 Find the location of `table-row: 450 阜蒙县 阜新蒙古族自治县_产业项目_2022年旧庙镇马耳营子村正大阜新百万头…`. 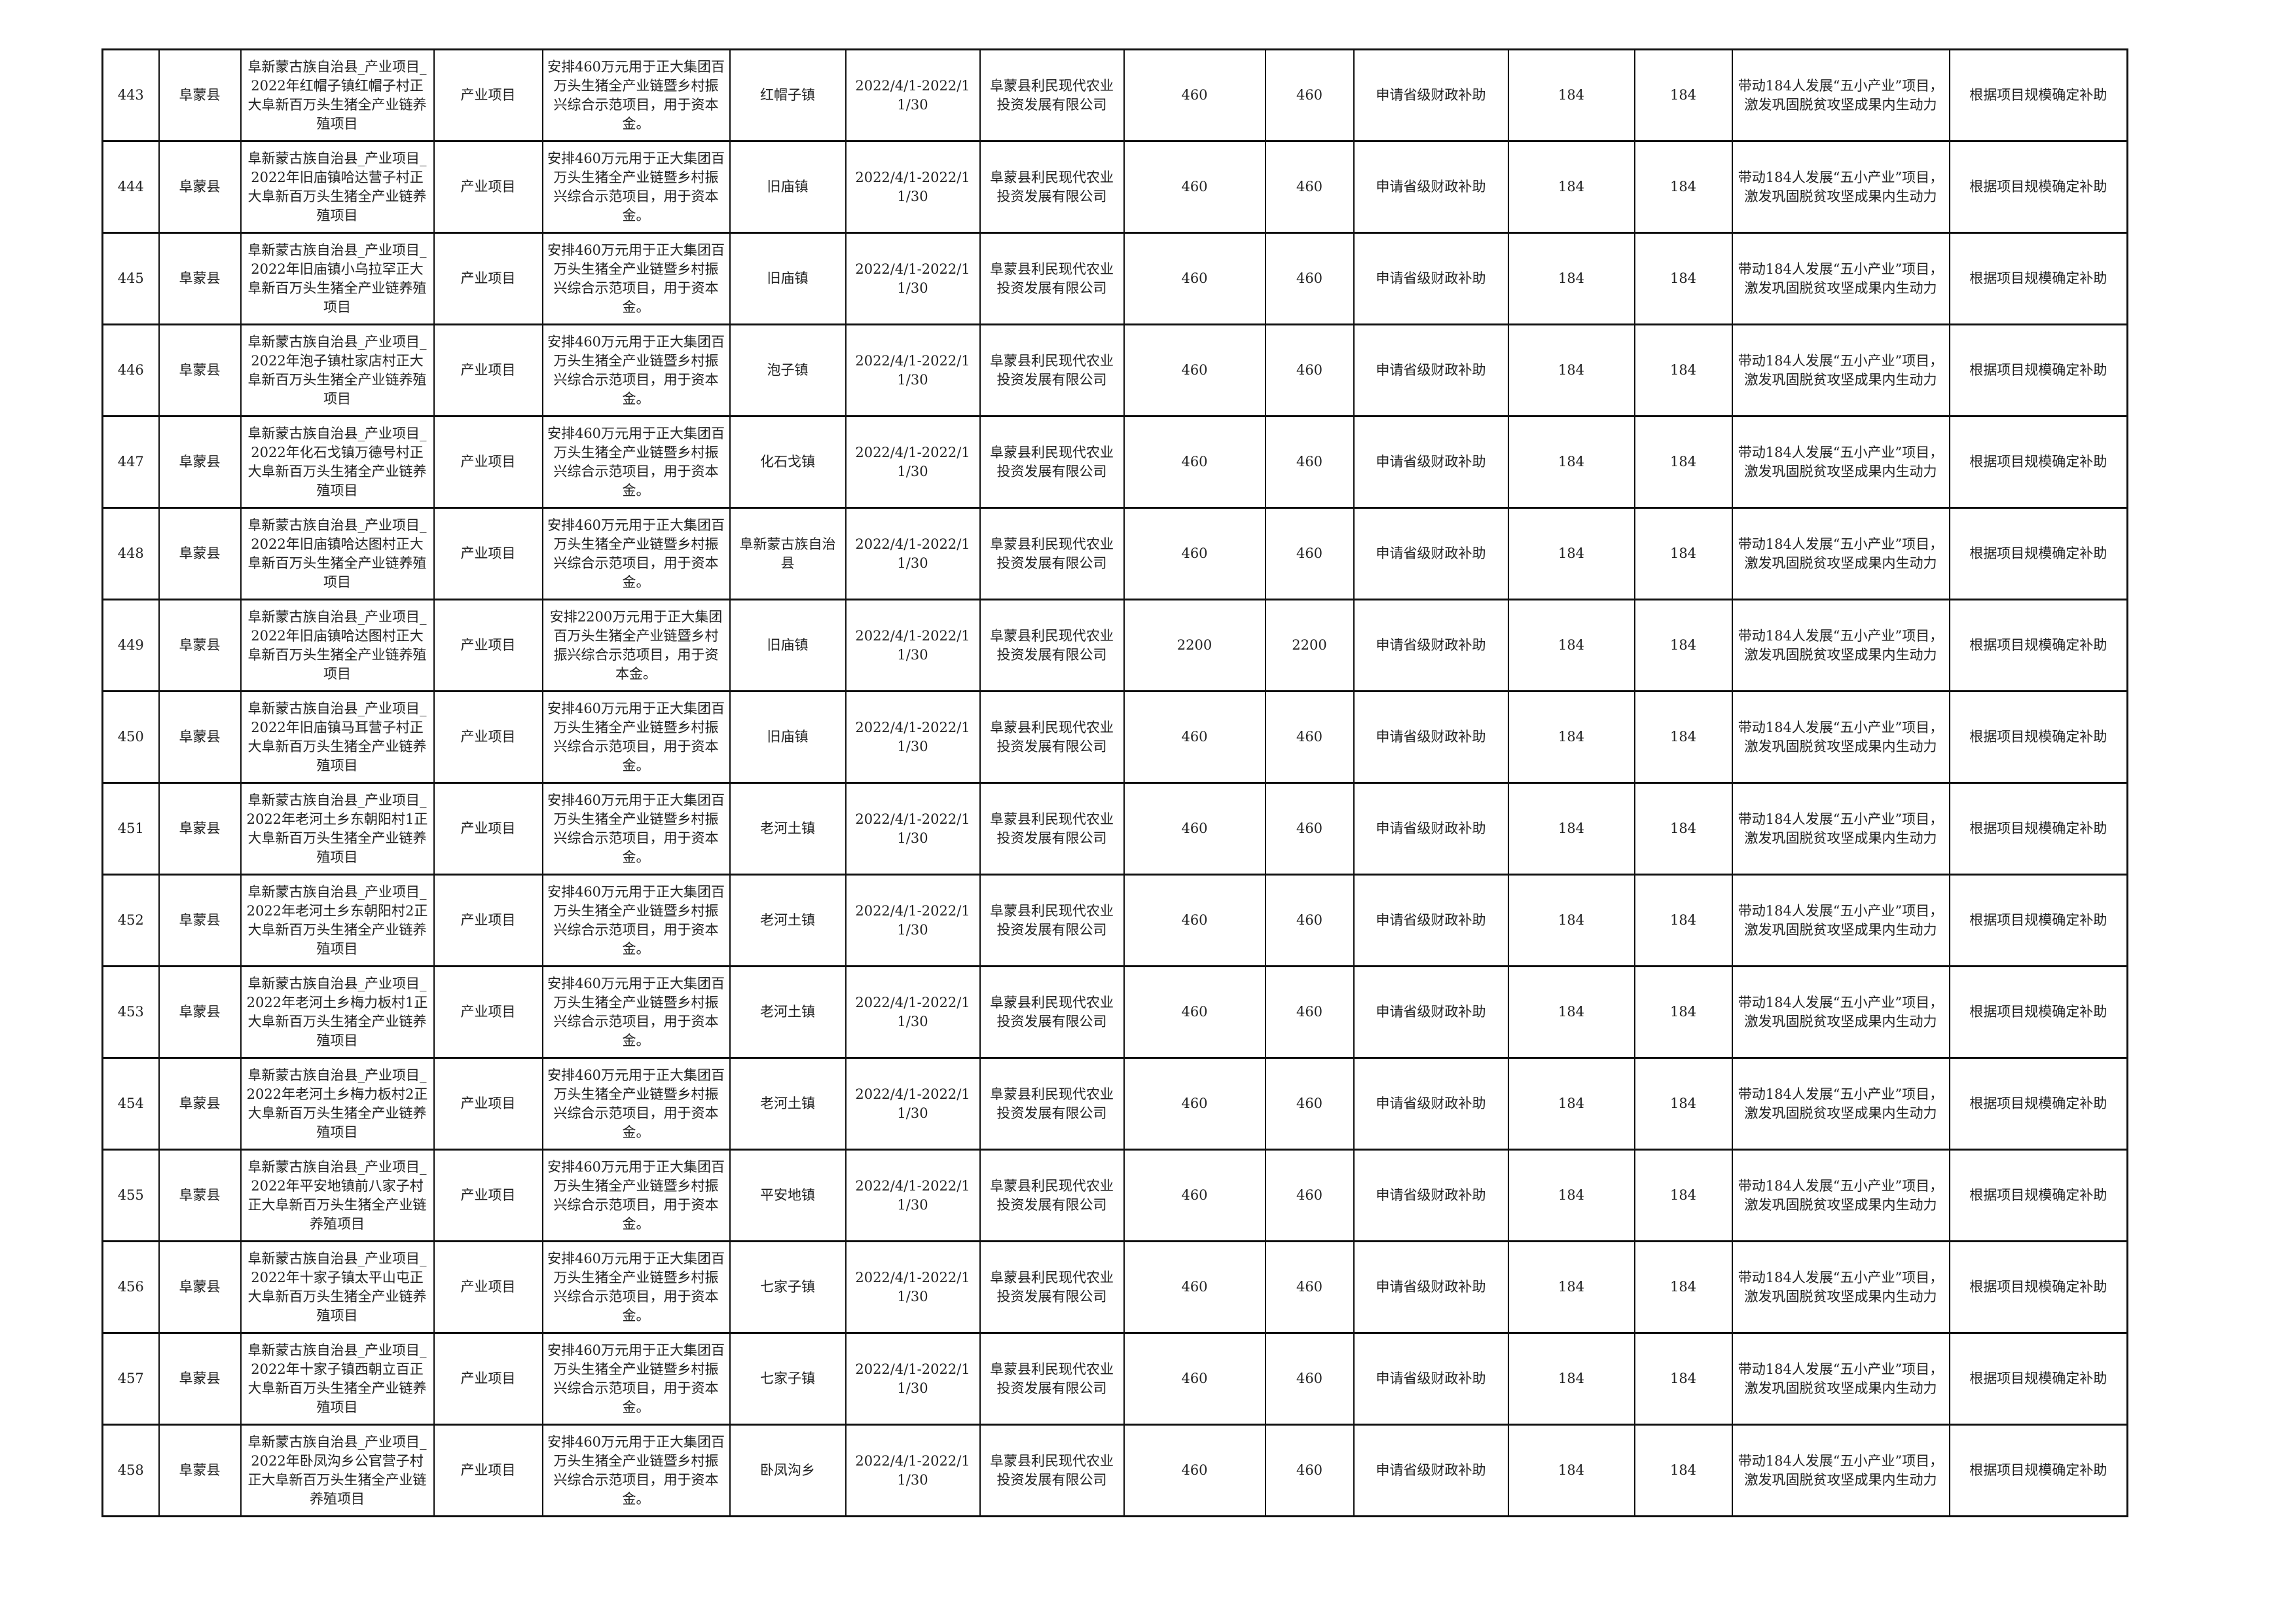

table-row: 450 阜蒙县 阜新蒙古族自治县_产业项目_2022年旧庙镇马耳营子村正大阜新百万头… is located at coordinates (1114, 737).